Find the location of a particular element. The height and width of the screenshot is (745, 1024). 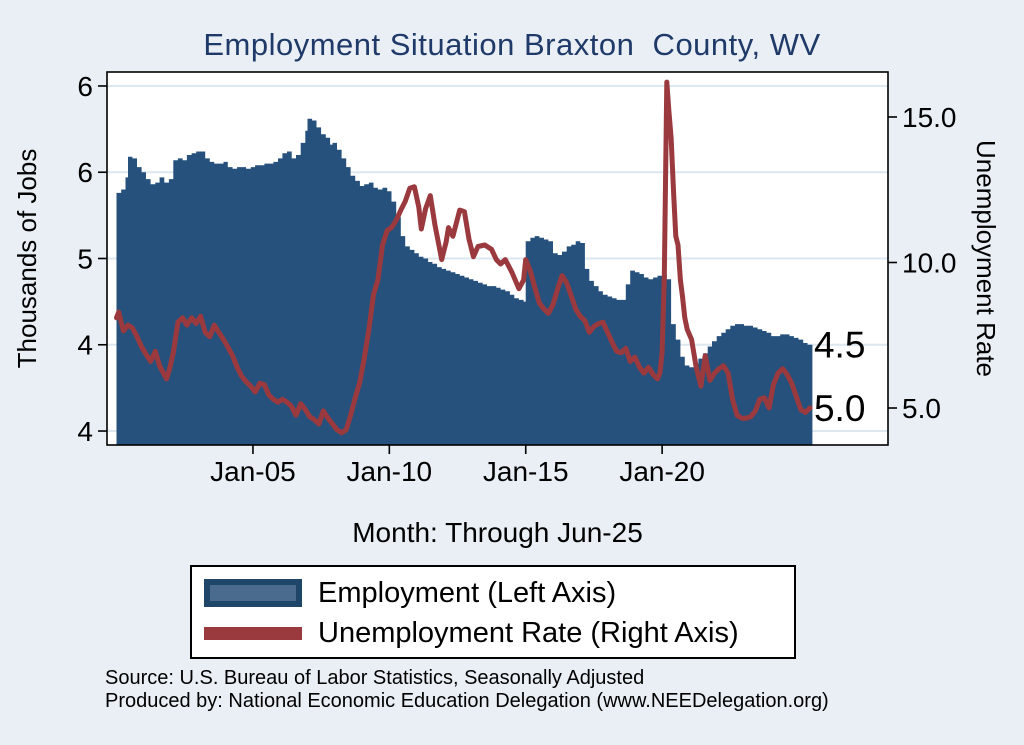

x-axis-tick-label: Jan-05 is located at coordinates (253, 471).